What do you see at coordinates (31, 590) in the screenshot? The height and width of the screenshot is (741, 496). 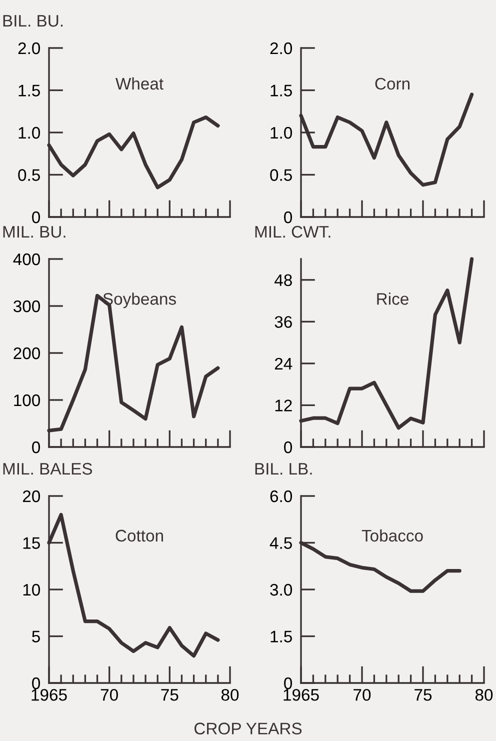 I see `y-tick-label: 10` at bounding box center [31, 590].